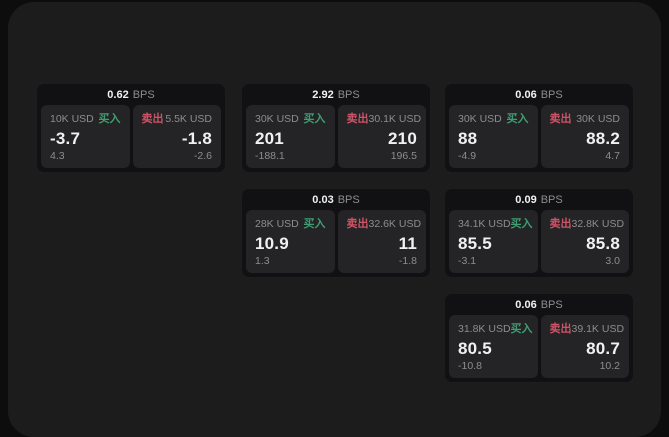 The width and height of the screenshot is (669, 437). What do you see at coordinates (407, 243) in the screenshot?
I see `sell-price: 11` at bounding box center [407, 243].